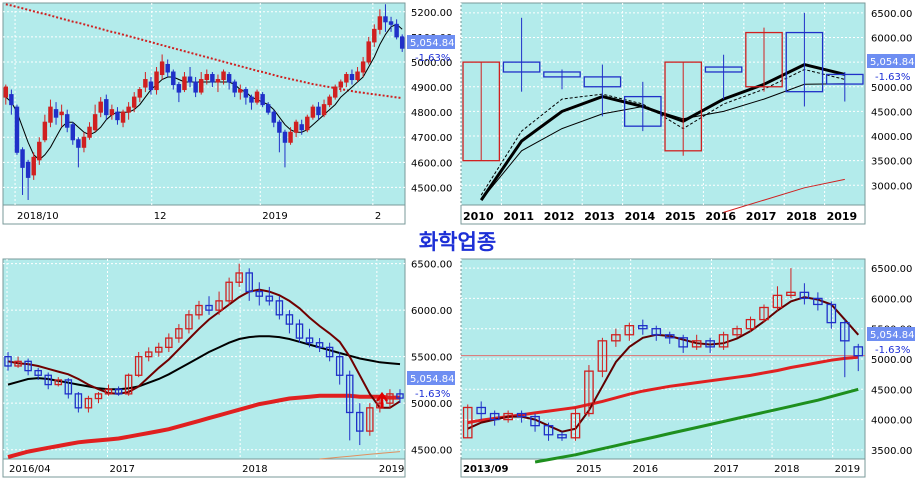 This screenshot has width=915, height=478. What do you see at coordinates (891, 38) in the screenshot?
I see `y-tick-label: 6000.00` at bounding box center [891, 38].